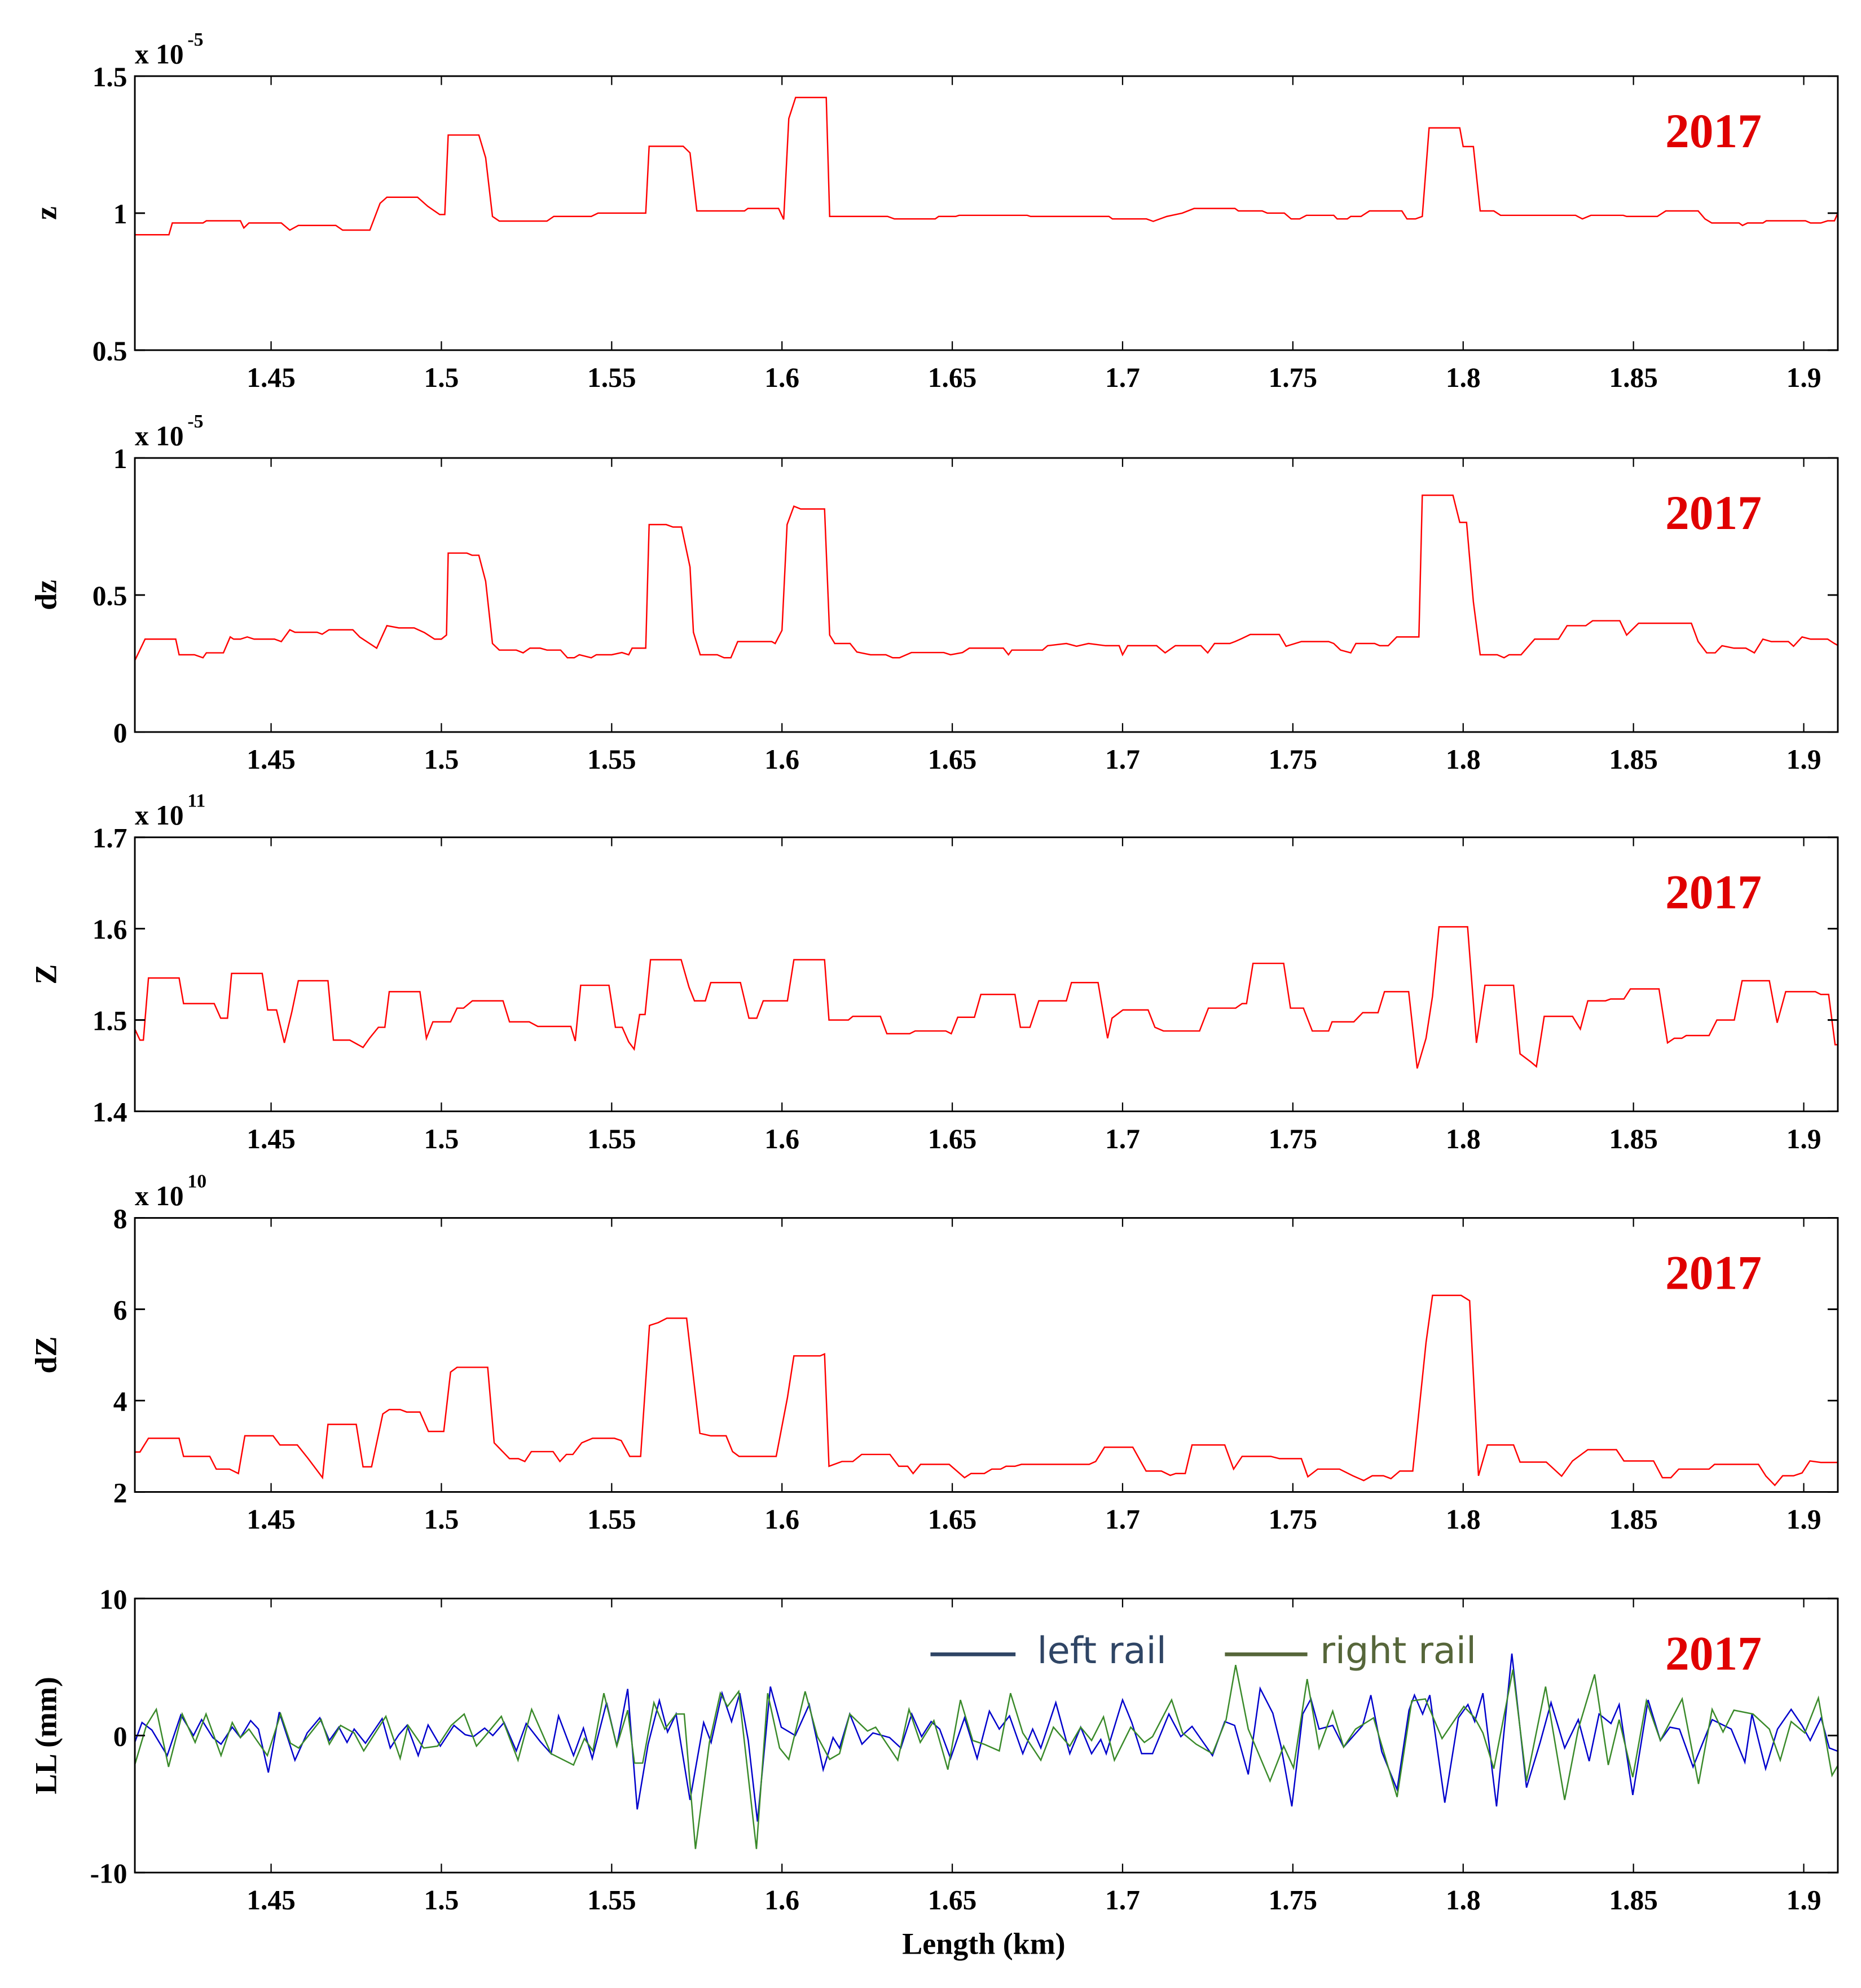  Describe the element at coordinates (1101, 1650) in the screenshot. I see `legend-label: left rail` at that location.